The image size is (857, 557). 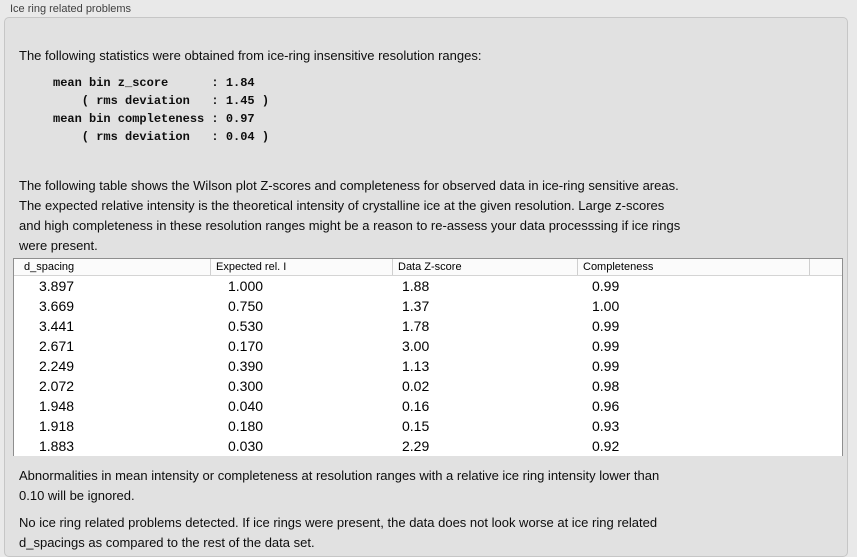 I want to click on cell-d-spacing: 2.249, so click(x=57, y=366).